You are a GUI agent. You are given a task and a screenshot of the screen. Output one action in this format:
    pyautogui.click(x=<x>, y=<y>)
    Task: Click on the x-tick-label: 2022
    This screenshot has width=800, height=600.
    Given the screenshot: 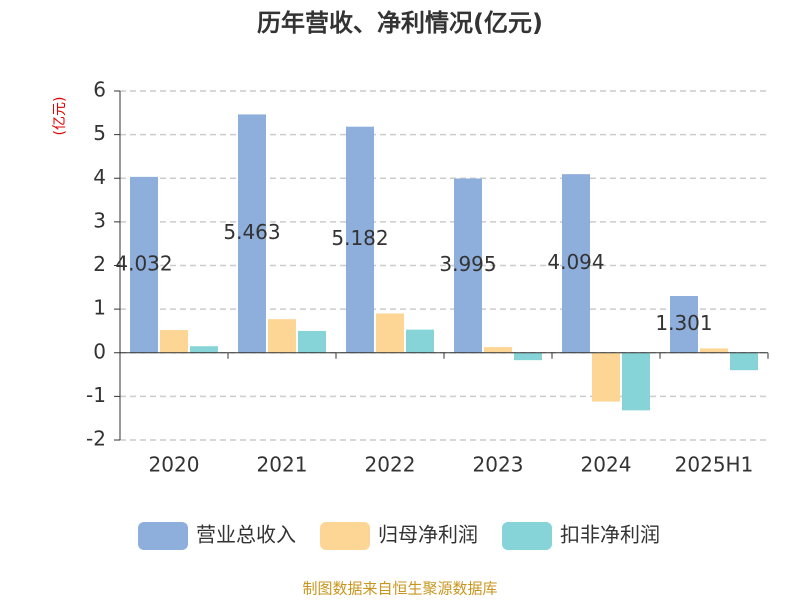 What is the action you would take?
    pyautogui.click(x=390, y=465)
    